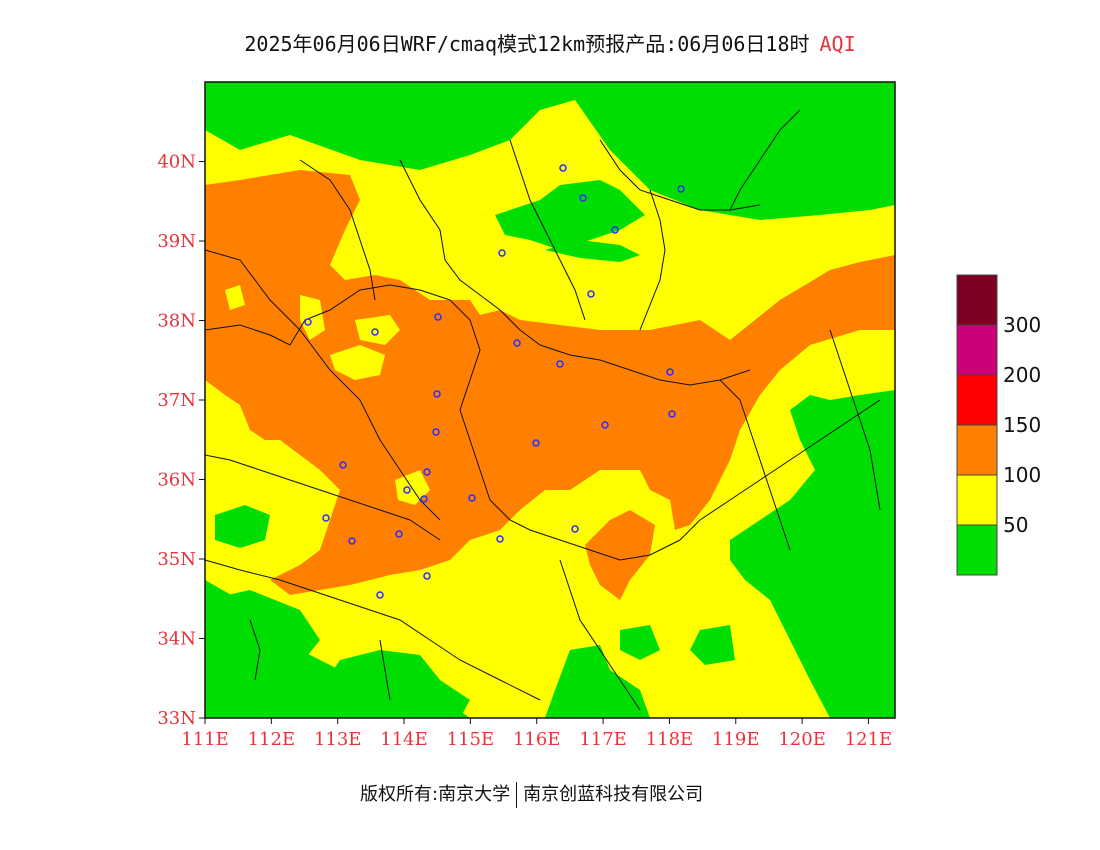 The width and height of the screenshot is (1100, 850). I want to click on lon-tick-label: 120E, so click(802, 739).